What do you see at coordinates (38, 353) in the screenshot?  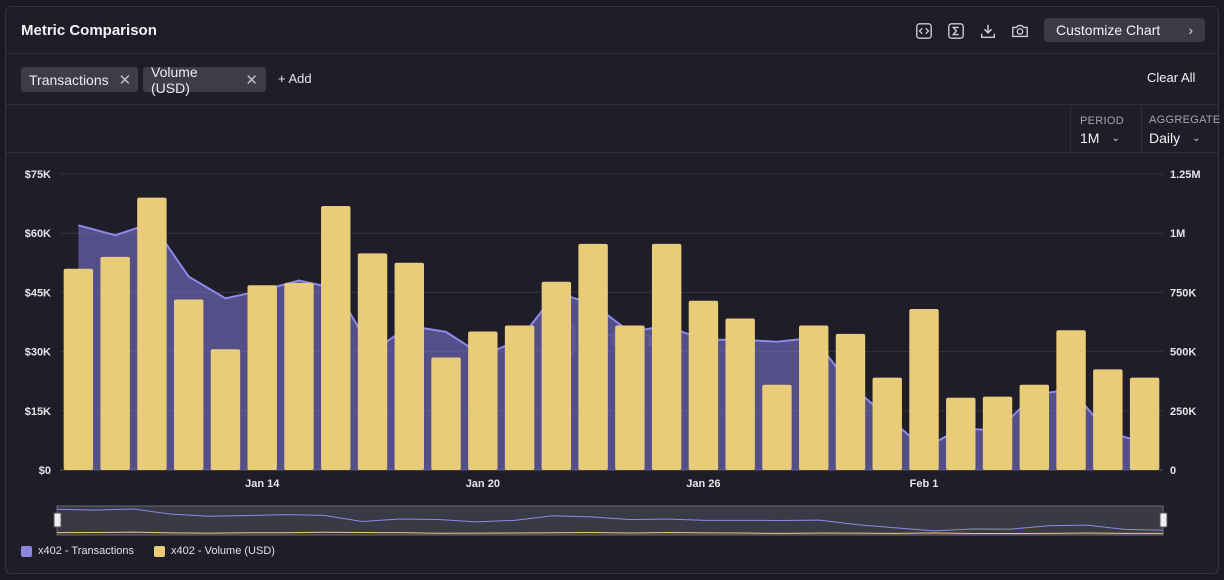 I see `y-left-tick-label: $30K` at bounding box center [38, 353].